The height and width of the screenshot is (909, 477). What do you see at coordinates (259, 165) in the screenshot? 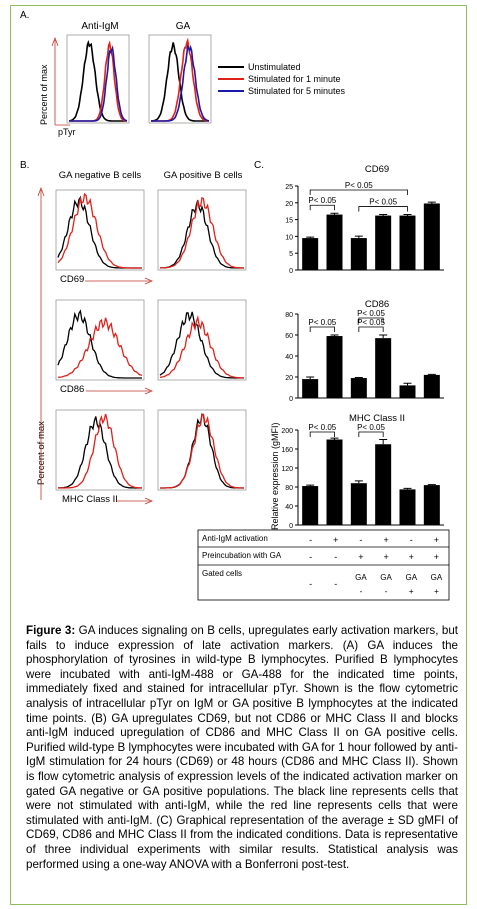
I see `panel-c-label: C.` at bounding box center [259, 165].